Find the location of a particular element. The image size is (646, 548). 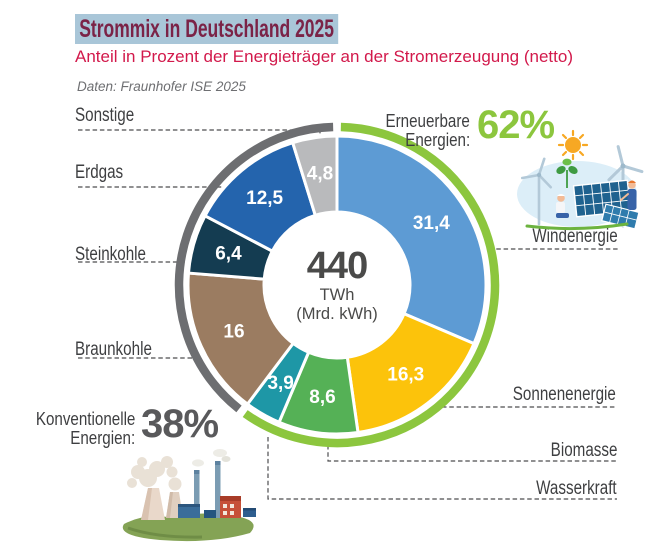

segment-value-erdgas: 12,5 is located at coordinates (264, 198).